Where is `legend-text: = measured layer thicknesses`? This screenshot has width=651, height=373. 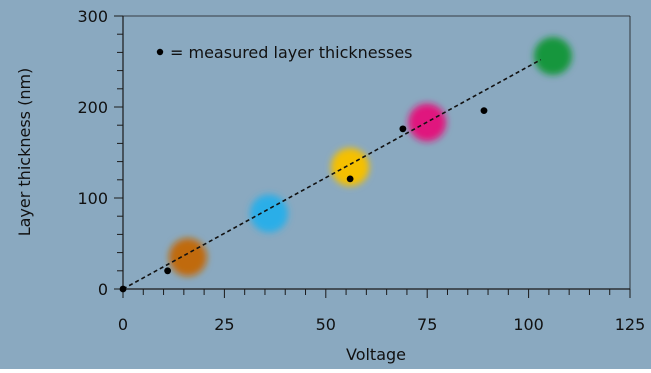
legend-text: = measured layer thicknesses is located at coordinates (291, 52).